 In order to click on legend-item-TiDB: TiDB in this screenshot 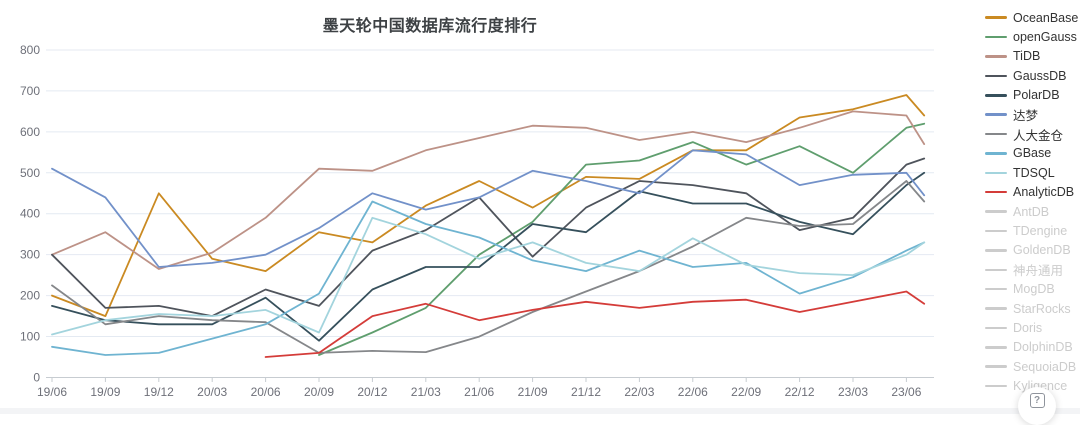, I will do `click(1032, 56)`.